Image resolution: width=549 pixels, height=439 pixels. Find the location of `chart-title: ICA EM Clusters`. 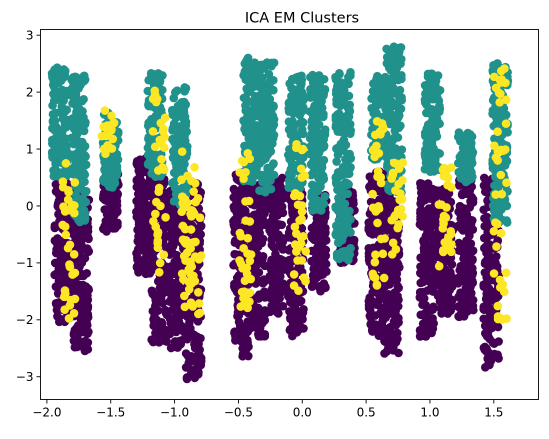

chart-title: ICA EM Clusters is located at coordinates (302, 19).